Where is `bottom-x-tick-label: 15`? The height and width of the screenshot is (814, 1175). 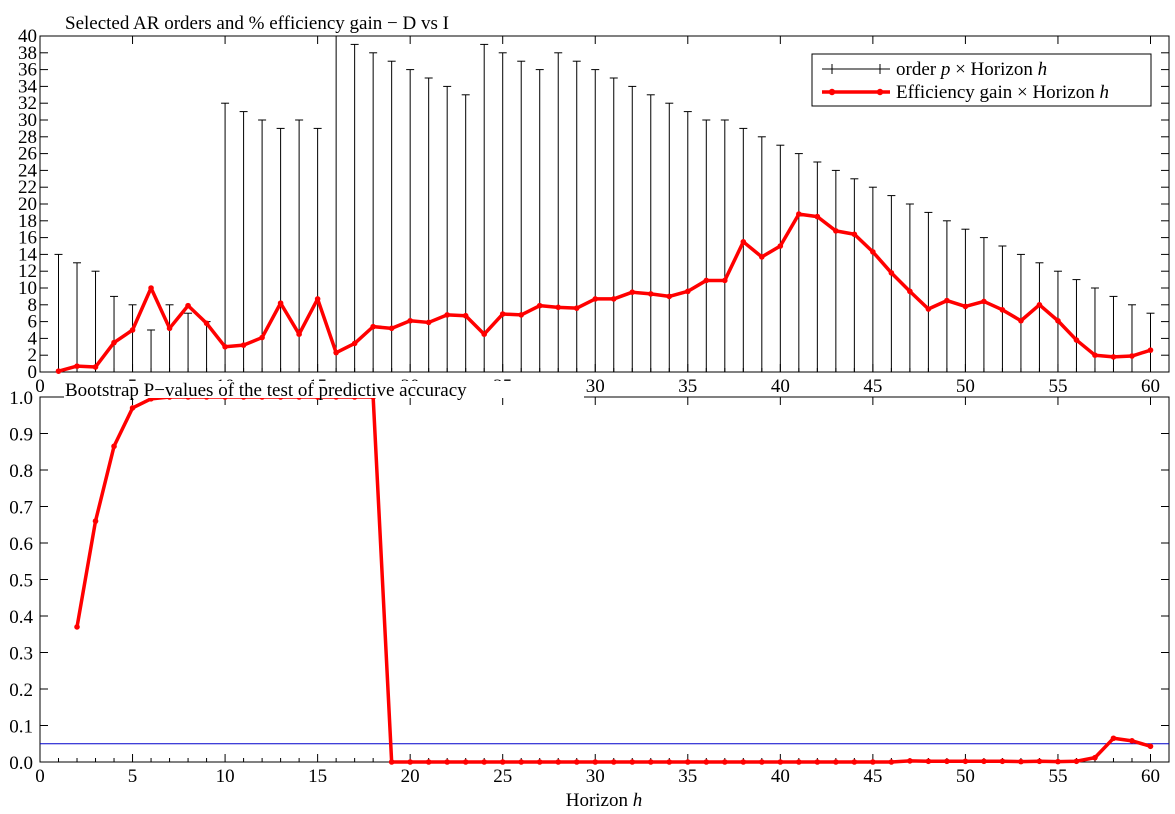 bottom-x-tick-label: 15 is located at coordinates (317, 776).